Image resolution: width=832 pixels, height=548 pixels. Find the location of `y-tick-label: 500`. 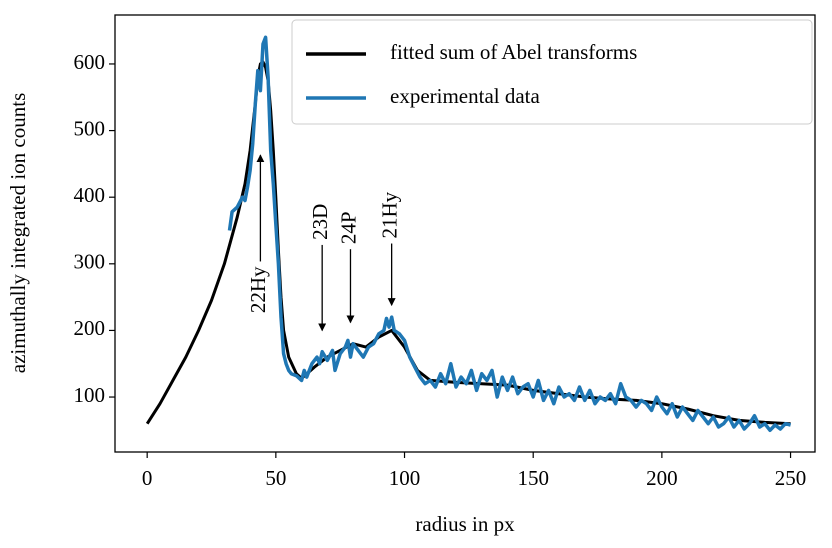

y-tick-label: 500 is located at coordinates (90, 128).